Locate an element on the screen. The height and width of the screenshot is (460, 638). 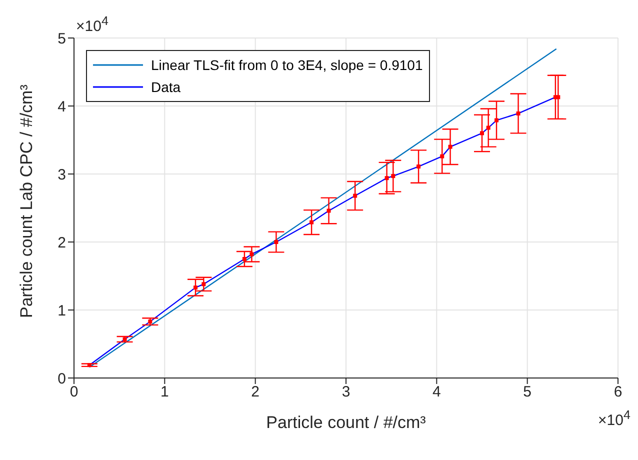
legend-label: Data is located at coordinates (166, 87).